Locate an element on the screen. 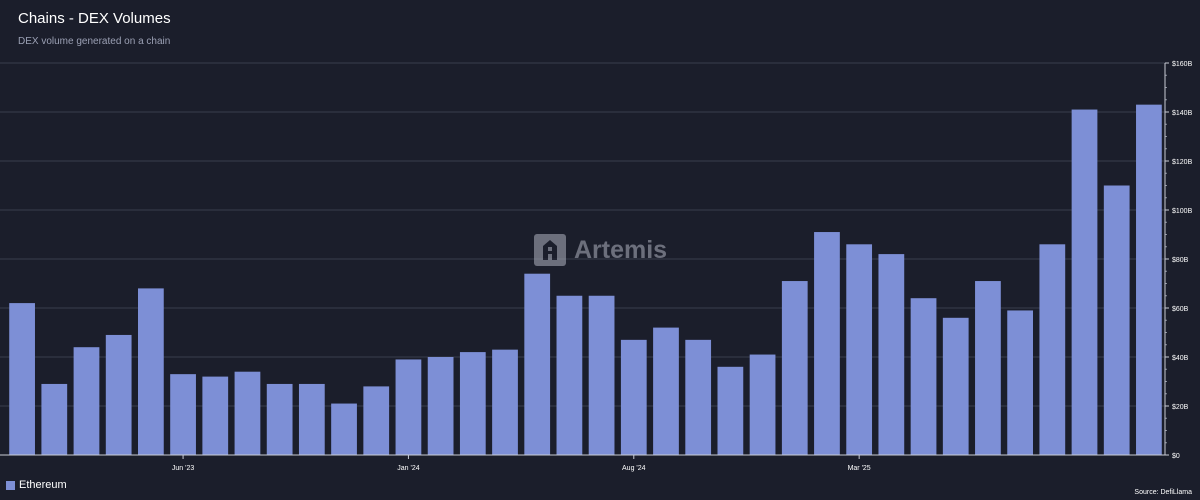 The height and width of the screenshot is (500, 1200). y-tick-label: $40B is located at coordinates (1180, 358).